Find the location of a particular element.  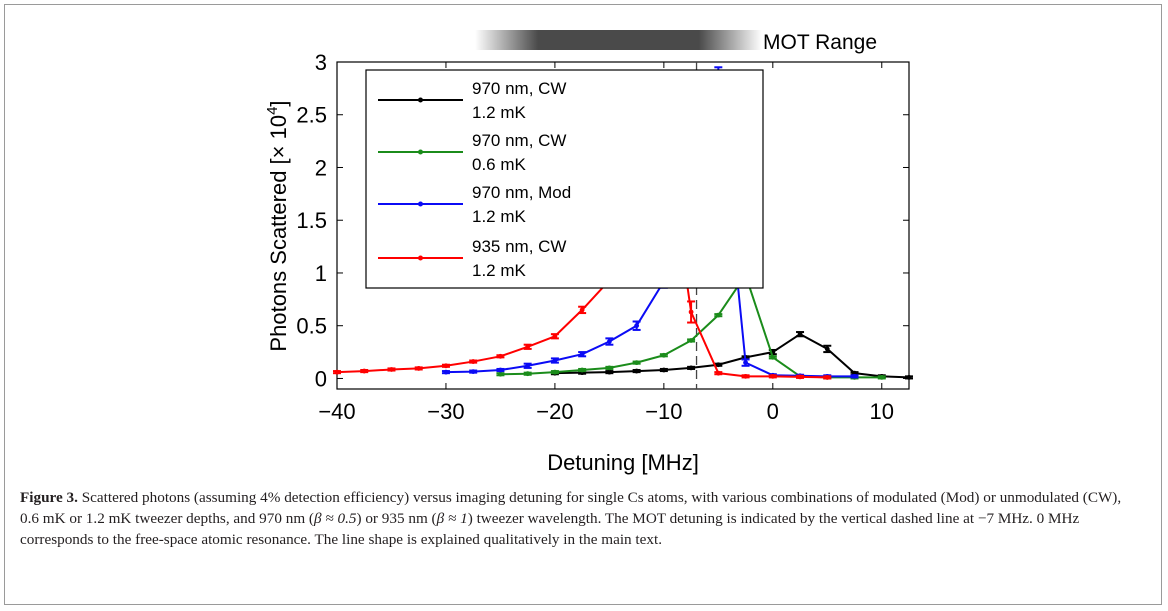

y-axis-label: Photons Scattered [× 104] is located at coordinates (277, 225).